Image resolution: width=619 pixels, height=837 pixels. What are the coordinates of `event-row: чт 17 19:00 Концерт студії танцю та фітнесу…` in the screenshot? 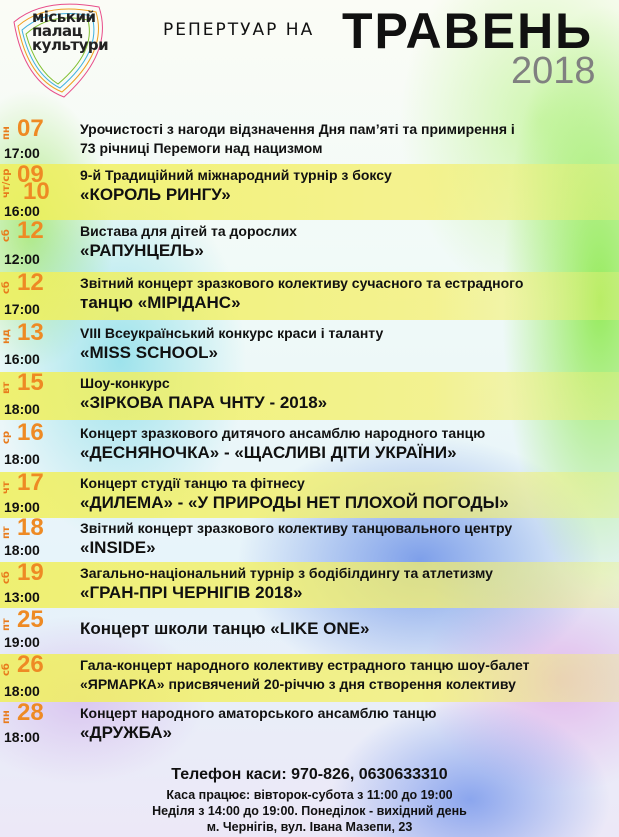 It's located at (309, 493).